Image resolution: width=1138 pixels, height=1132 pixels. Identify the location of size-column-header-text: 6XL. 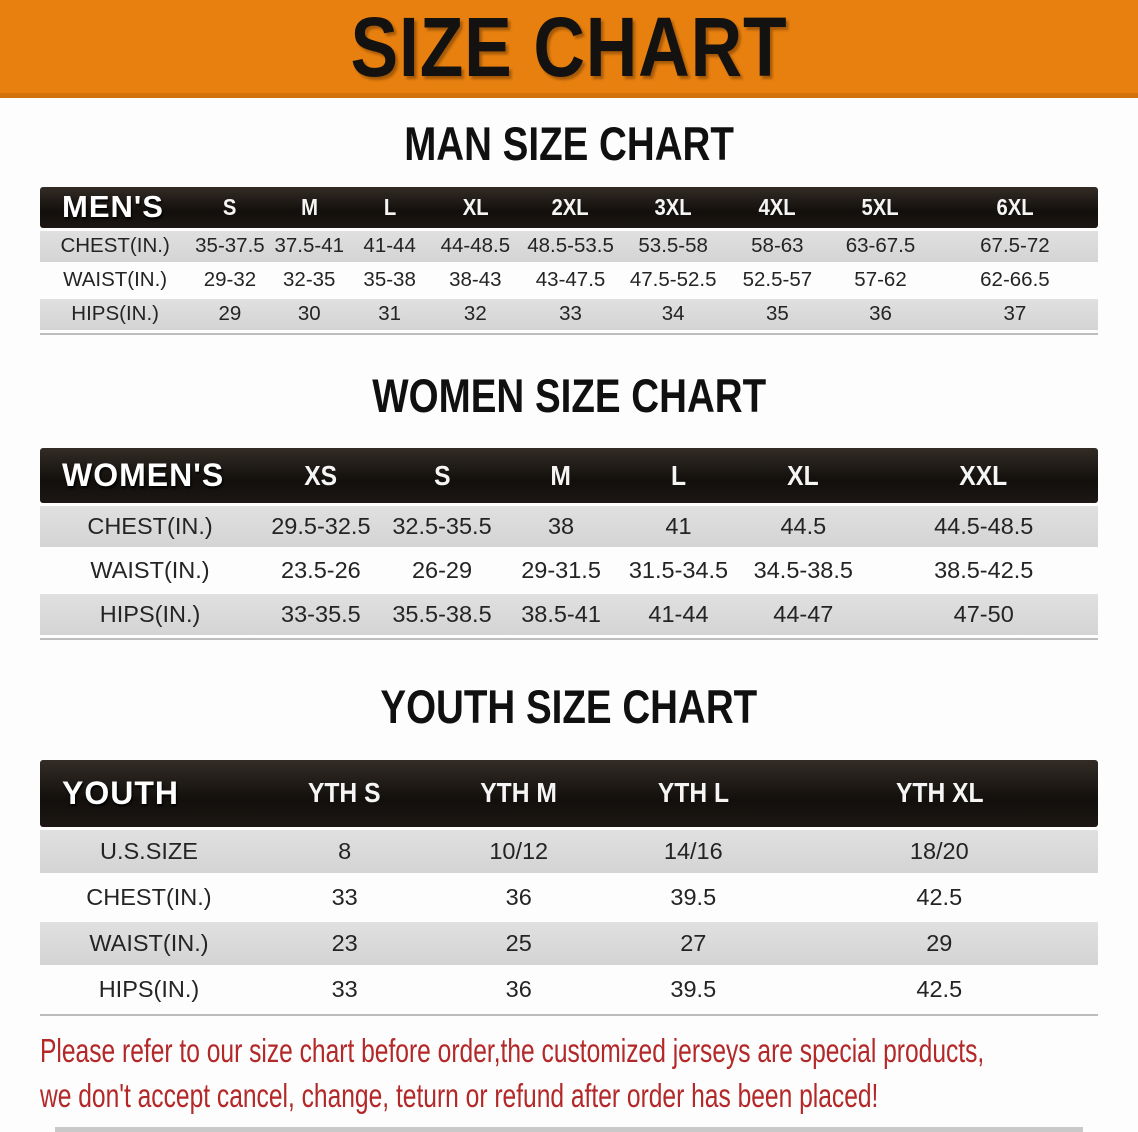
(1015, 206).